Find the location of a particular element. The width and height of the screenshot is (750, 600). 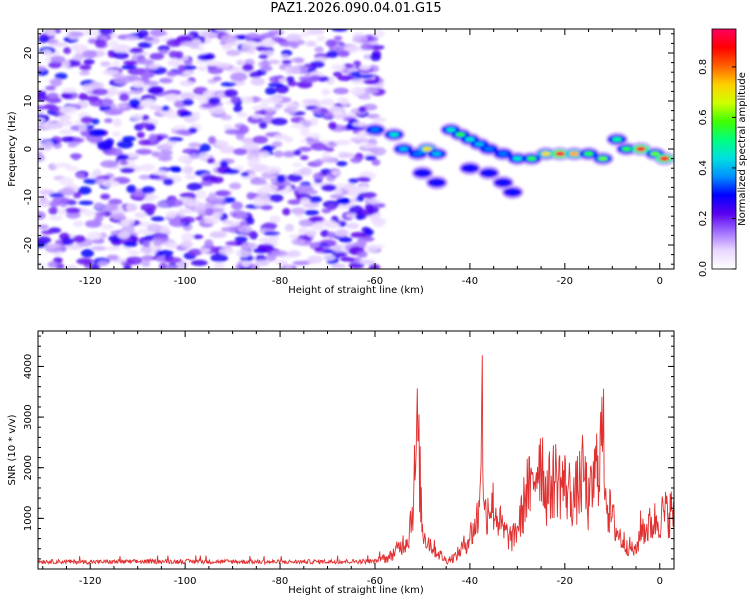

snr-x-tick-label: -20 is located at coordinates (565, 581).